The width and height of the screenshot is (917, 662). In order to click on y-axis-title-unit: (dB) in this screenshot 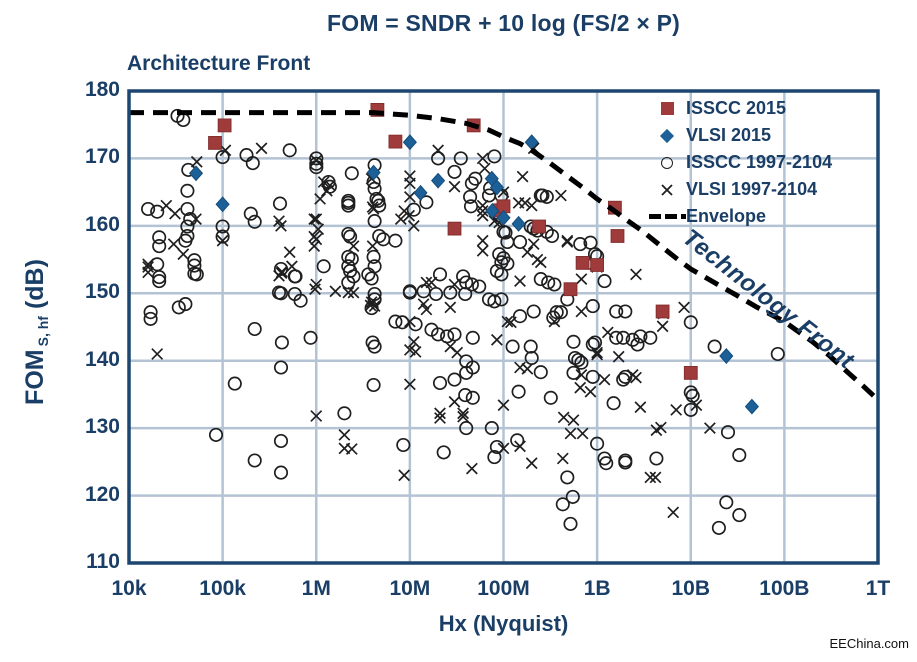, I will do `click(35, 284)`.